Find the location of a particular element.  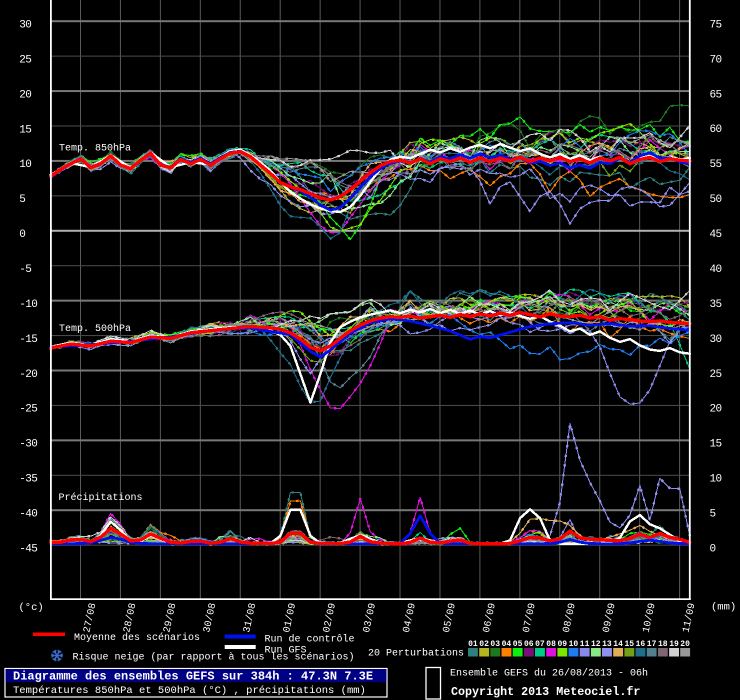

svg-text: 40 is located at coordinates (716, 270).